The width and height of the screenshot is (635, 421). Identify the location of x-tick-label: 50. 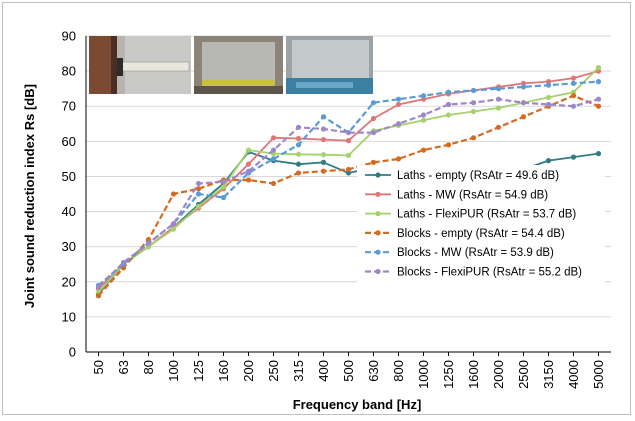
(98, 367).